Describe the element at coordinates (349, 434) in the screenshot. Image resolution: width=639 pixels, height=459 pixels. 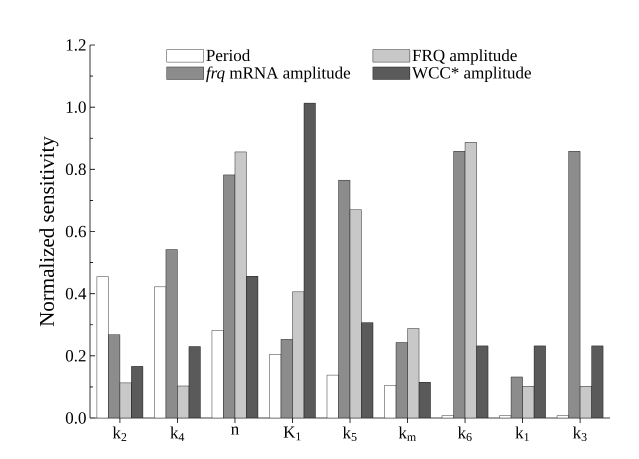
I see `x-tick-label: k$_{5}$` at that location.